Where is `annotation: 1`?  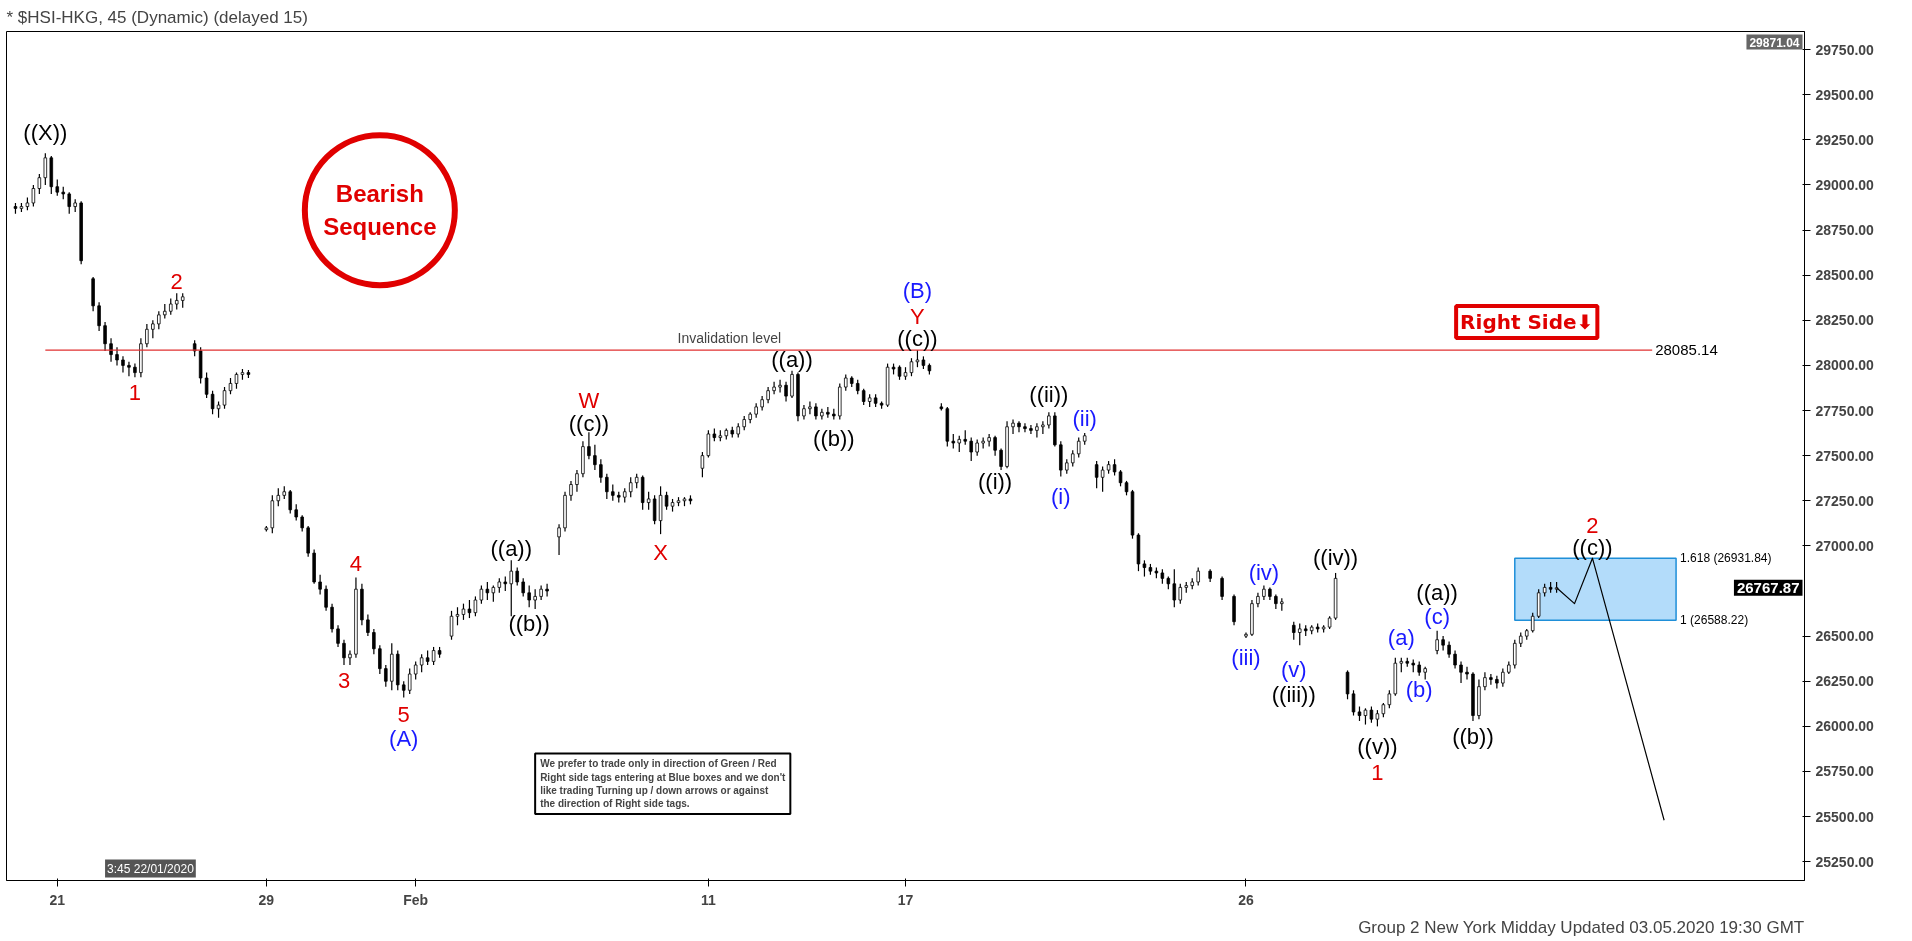
annotation: 1 is located at coordinates (135, 392).